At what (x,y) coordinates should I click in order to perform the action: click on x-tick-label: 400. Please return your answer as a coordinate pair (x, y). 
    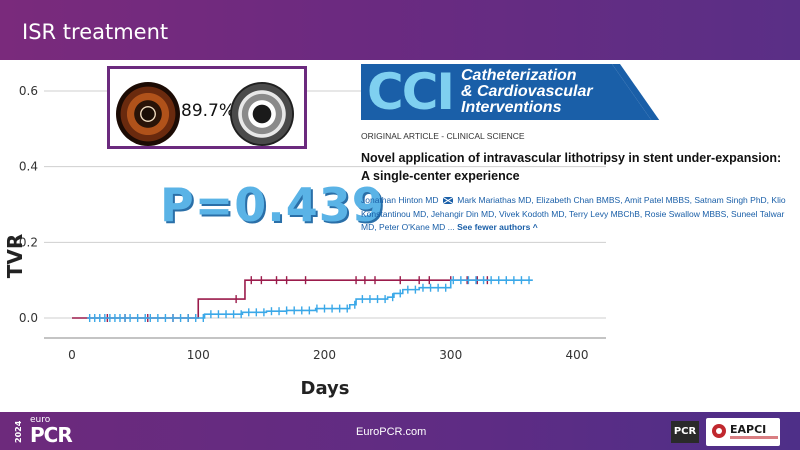
    Looking at the image, I should click on (577, 355).